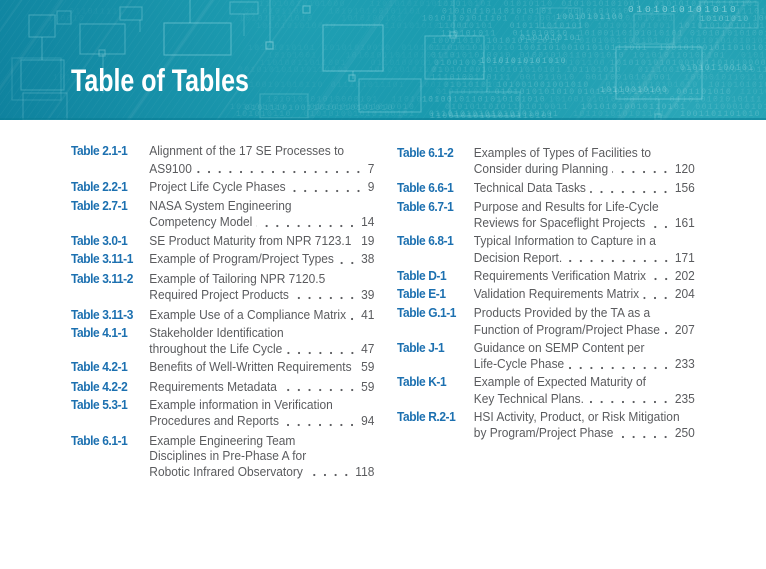 The image size is (766, 569). What do you see at coordinates (619, 114) in the screenshot?
I see `svg-text: 101101010101101` at bounding box center [619, 114].